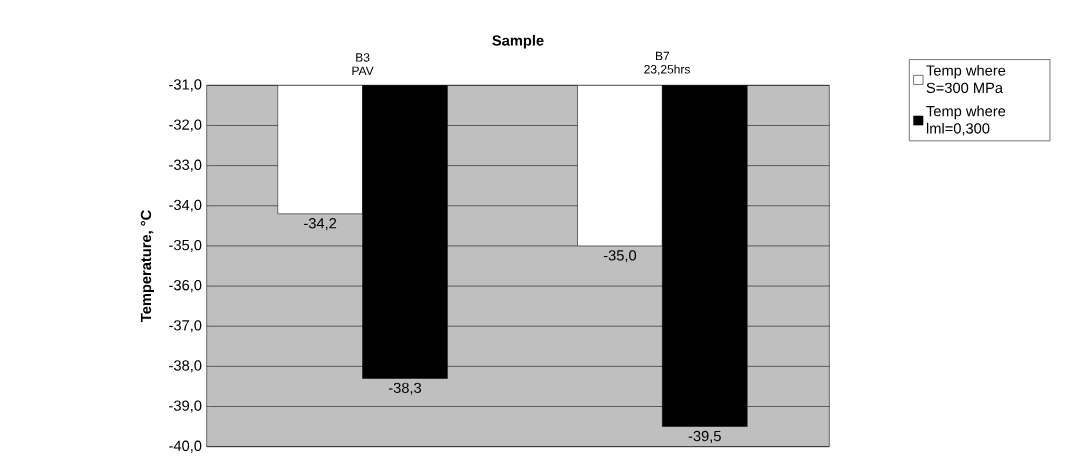  Describe the element at coordinates (518, 41) in the screenshot. I see `x-axis-title: Sample` at that location.